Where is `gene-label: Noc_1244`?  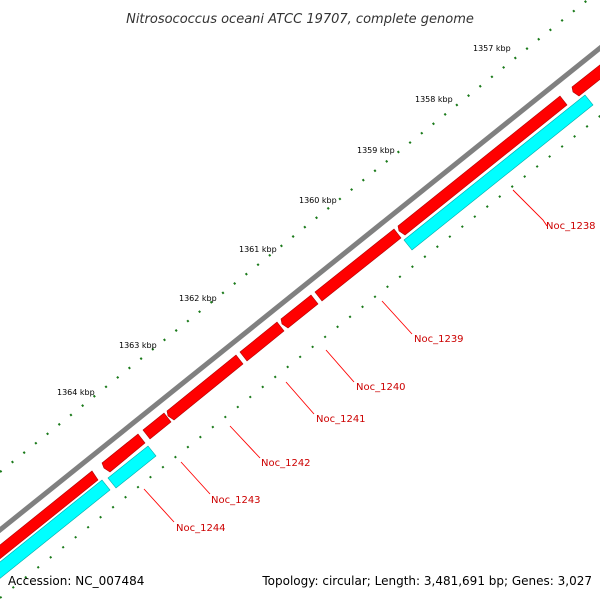 gene-label: Noc_1244 is located at coordinates (201, 528).